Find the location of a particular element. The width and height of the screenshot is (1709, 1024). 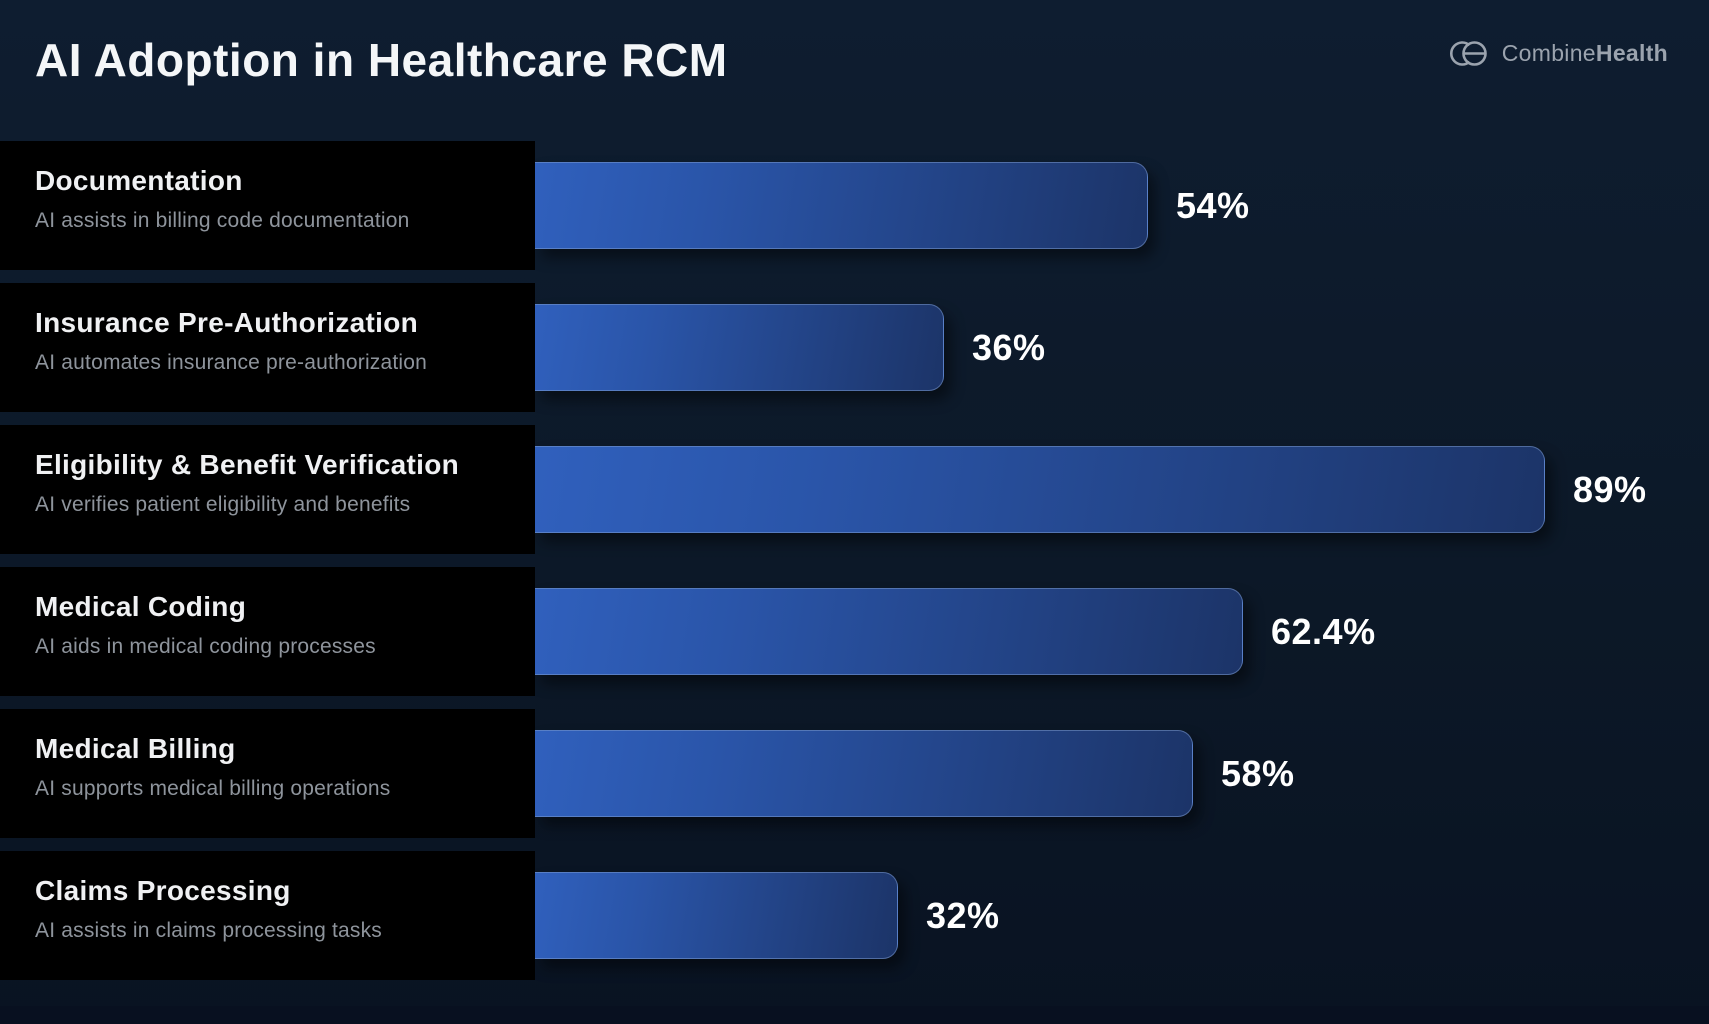

value-label: 32% is located at coordinates (963, 915).